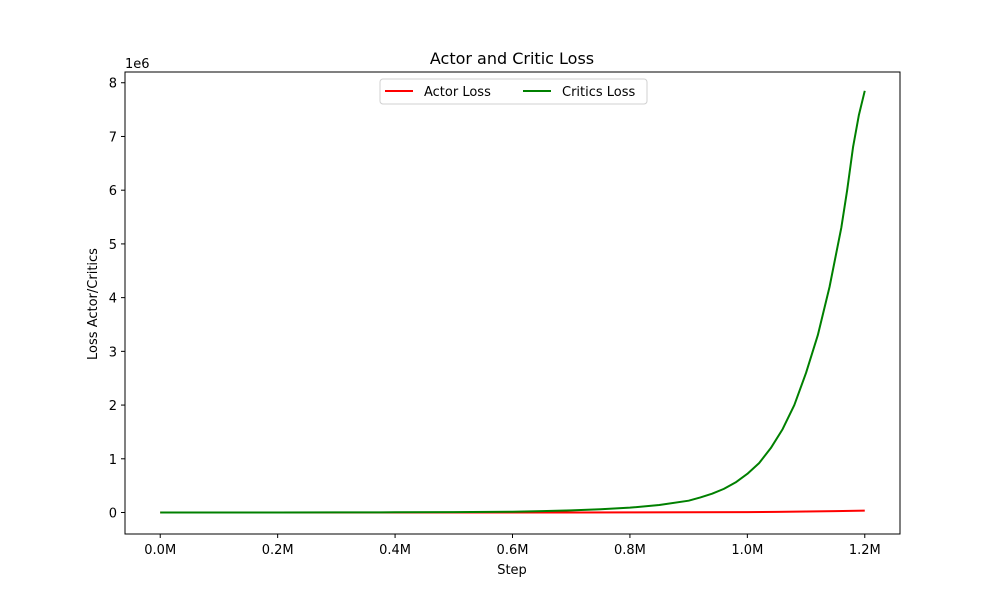 Image resolution: width=1000 pixels, height=600 pixels. Describe the element at coordinates (512, 570) in the screenshot. I see `x-axis-label: Step` at that location.